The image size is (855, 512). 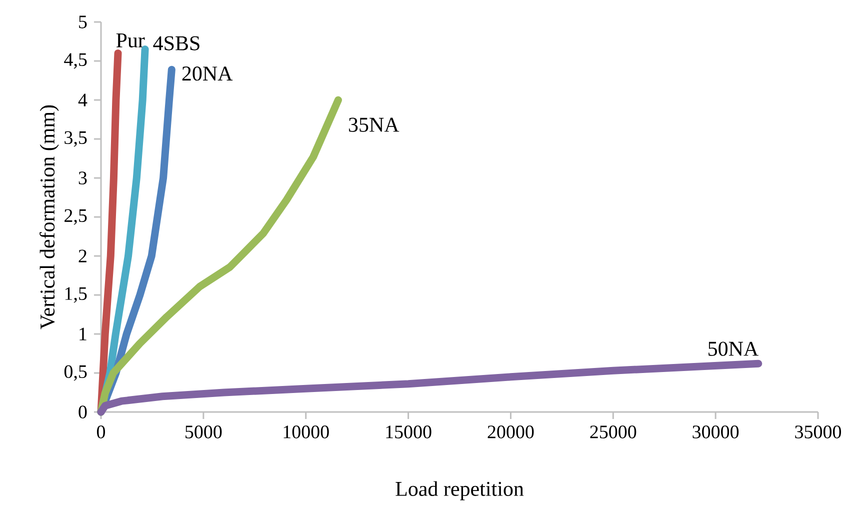 What do you see at coordinates (715, 432) in the screenshot?
I see `x-tick-label: 30000` at bounding box center [715, 432].